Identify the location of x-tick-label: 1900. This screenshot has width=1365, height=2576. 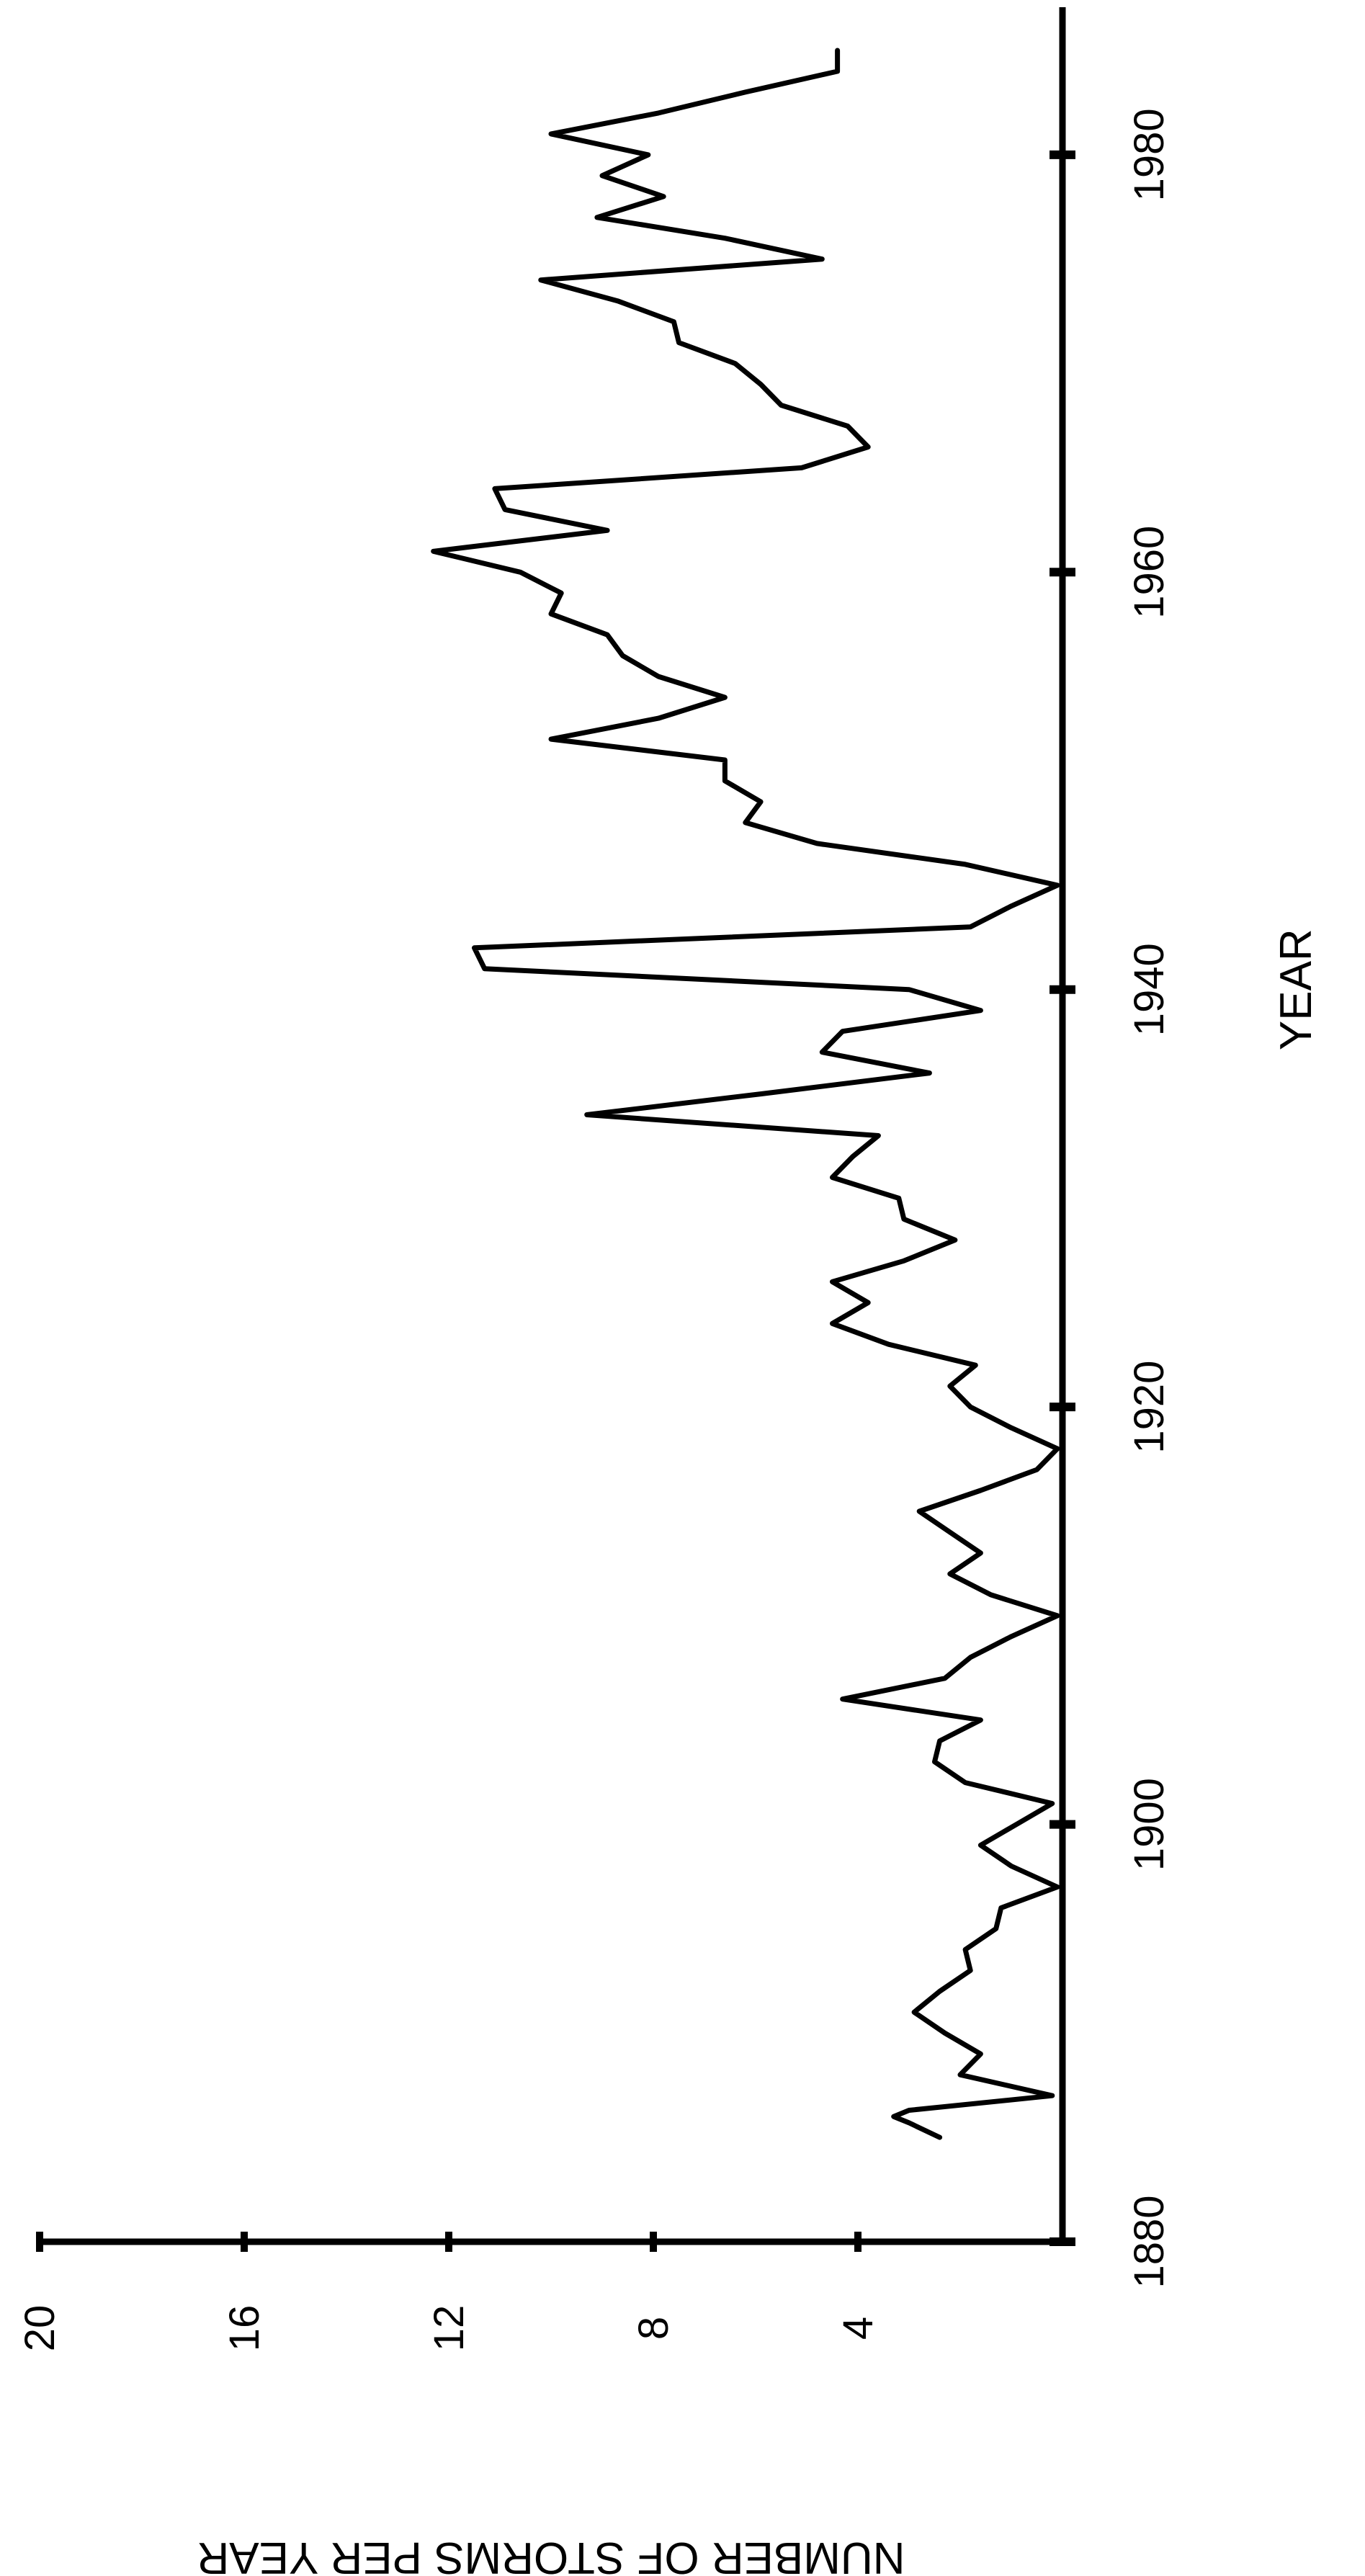
(1149, 1824).